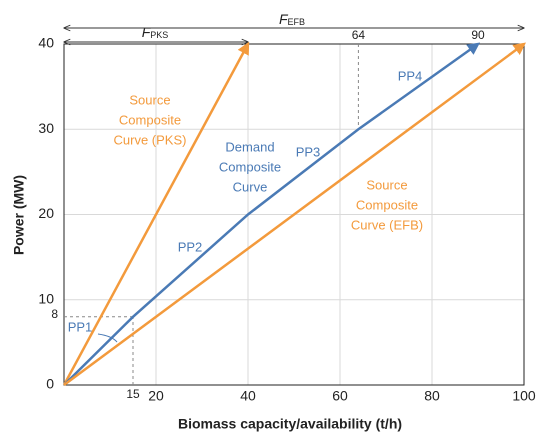  Describe the element at coordinates (432, 396) in the screenshot. I see `x-tick-label: 80` at that location.